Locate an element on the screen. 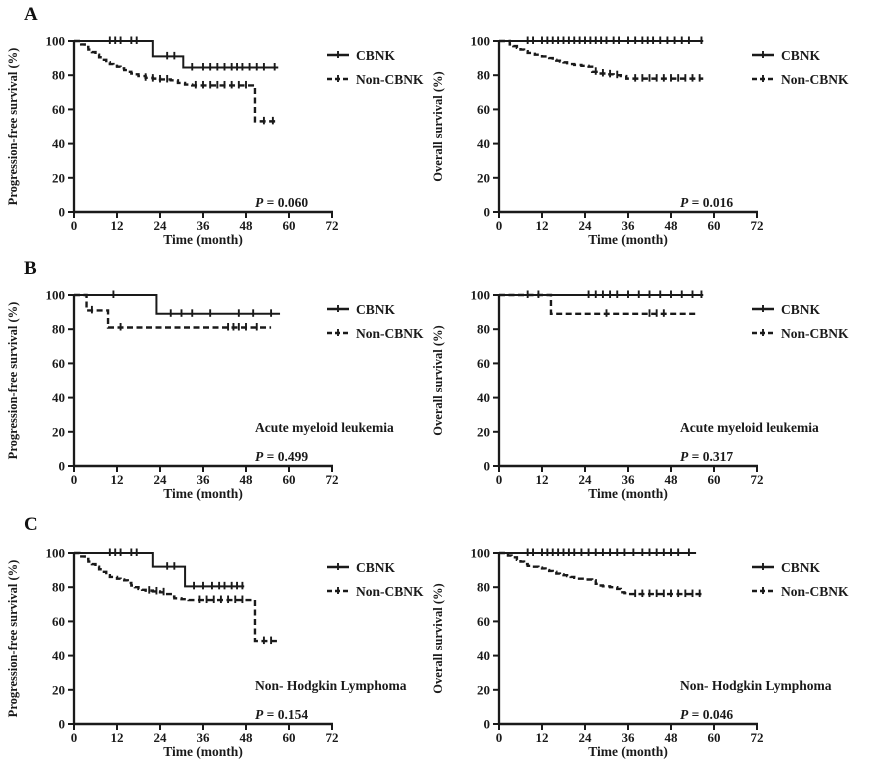 This screenshot has height=770, width=870. p-value-label: P = 0.499 is located at coordinates (281, 456).